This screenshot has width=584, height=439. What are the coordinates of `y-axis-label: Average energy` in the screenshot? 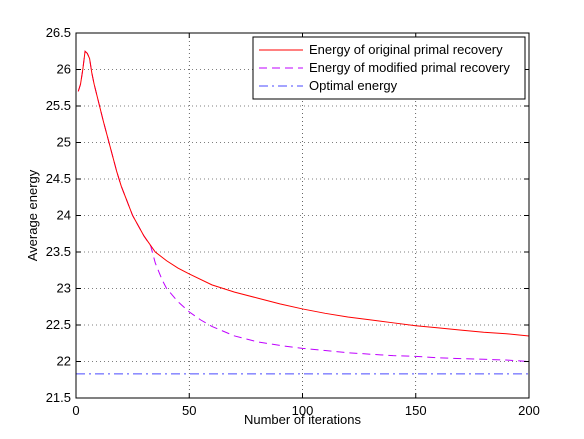 It's located at (32, 215).